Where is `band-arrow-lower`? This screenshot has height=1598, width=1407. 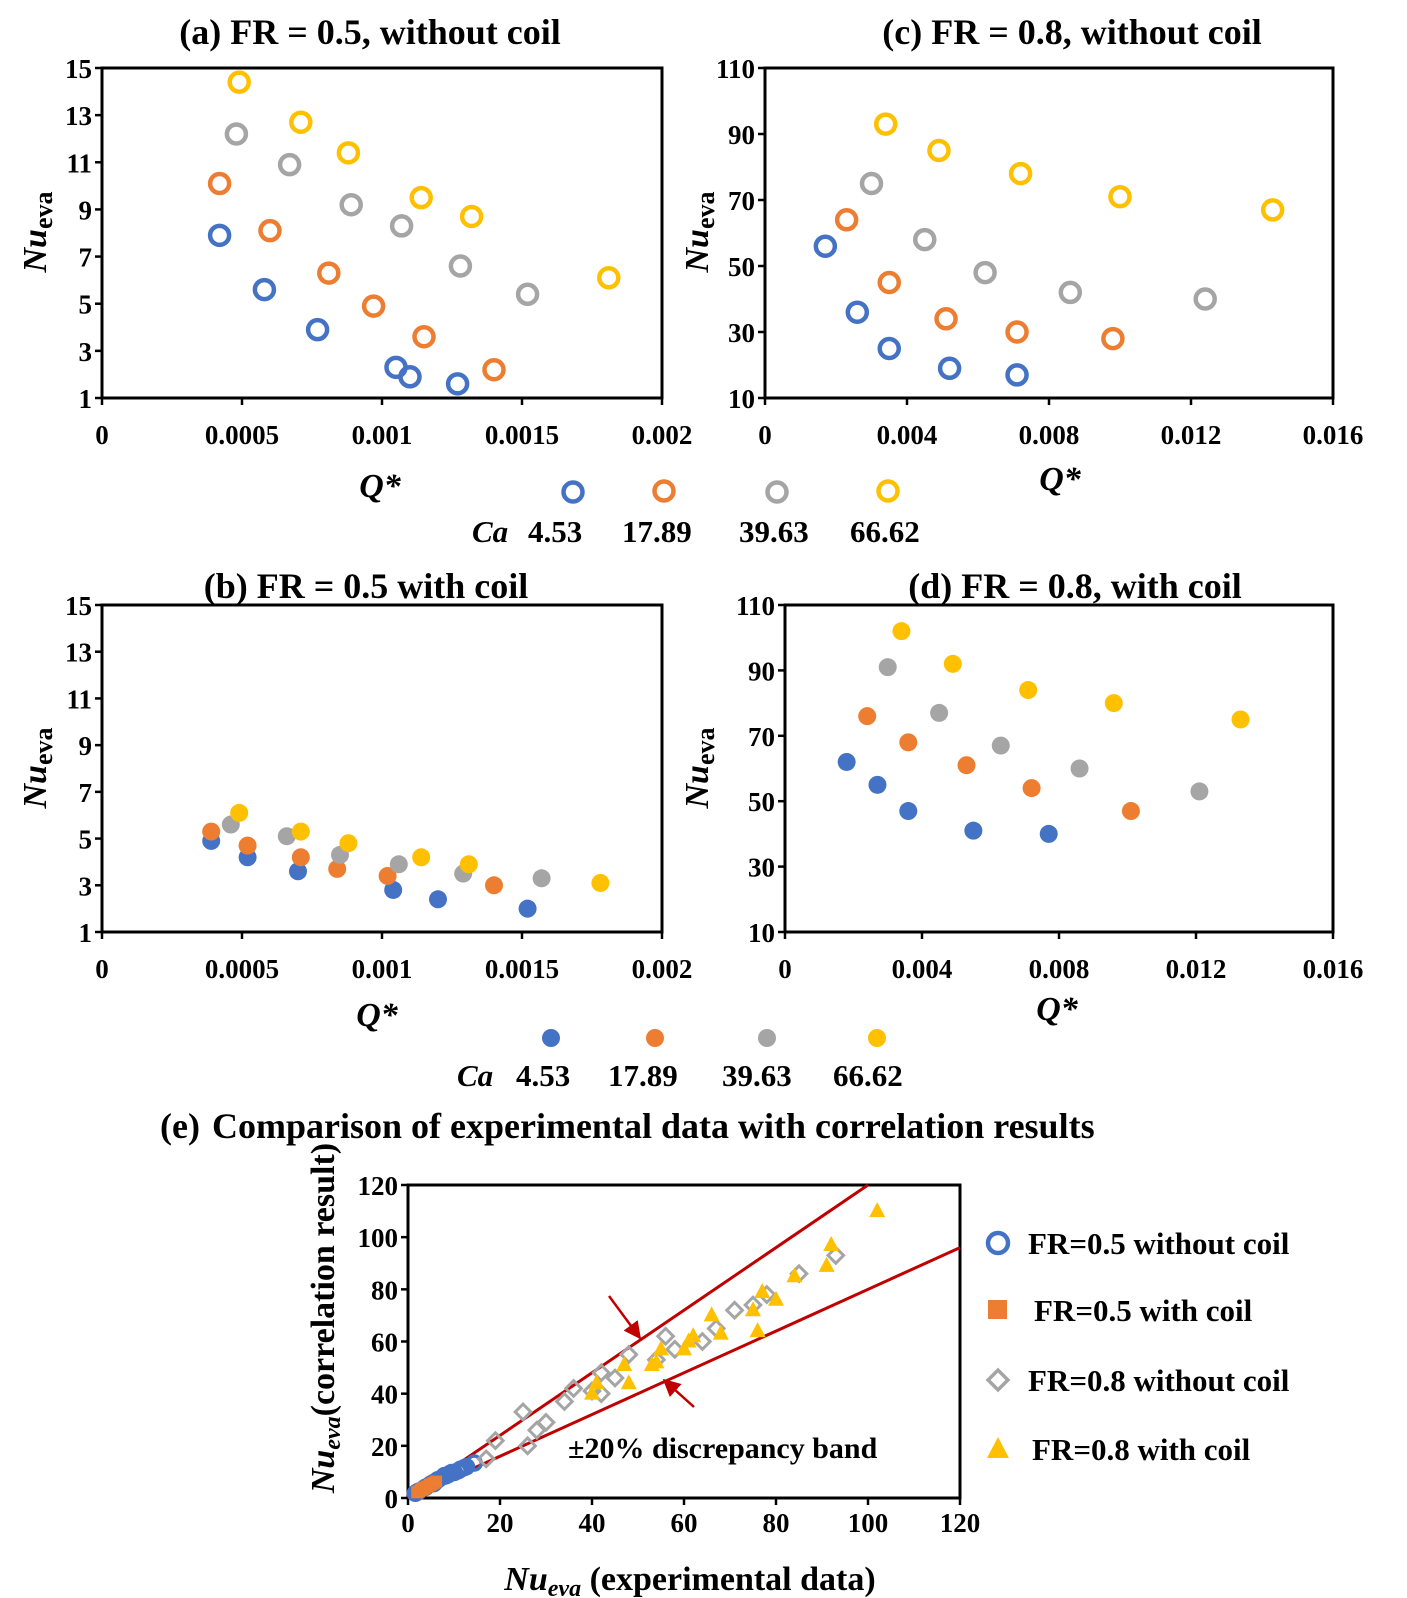
band-arrow-lower is located at coordinates (678, 1393).